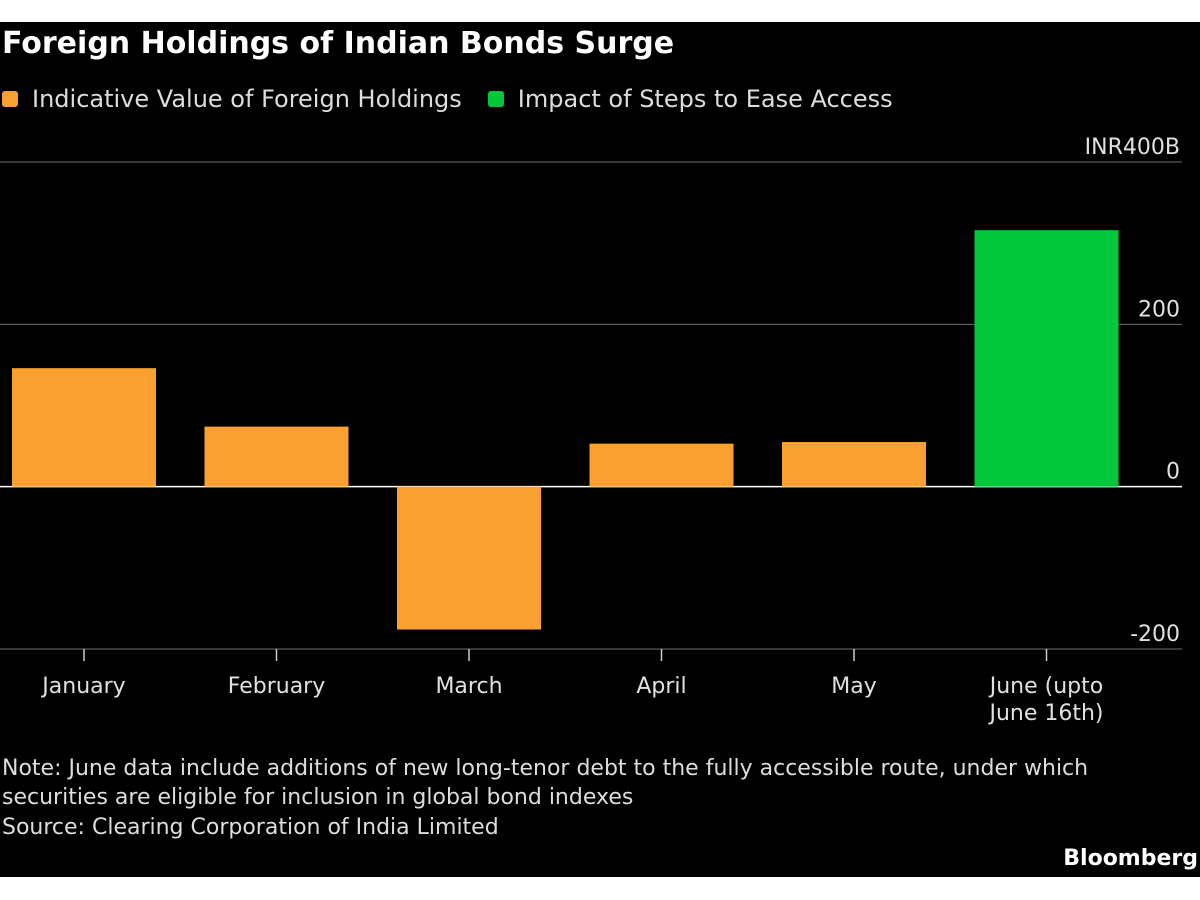  I want to click on y-tick-label: -200, so click(1155, 634).